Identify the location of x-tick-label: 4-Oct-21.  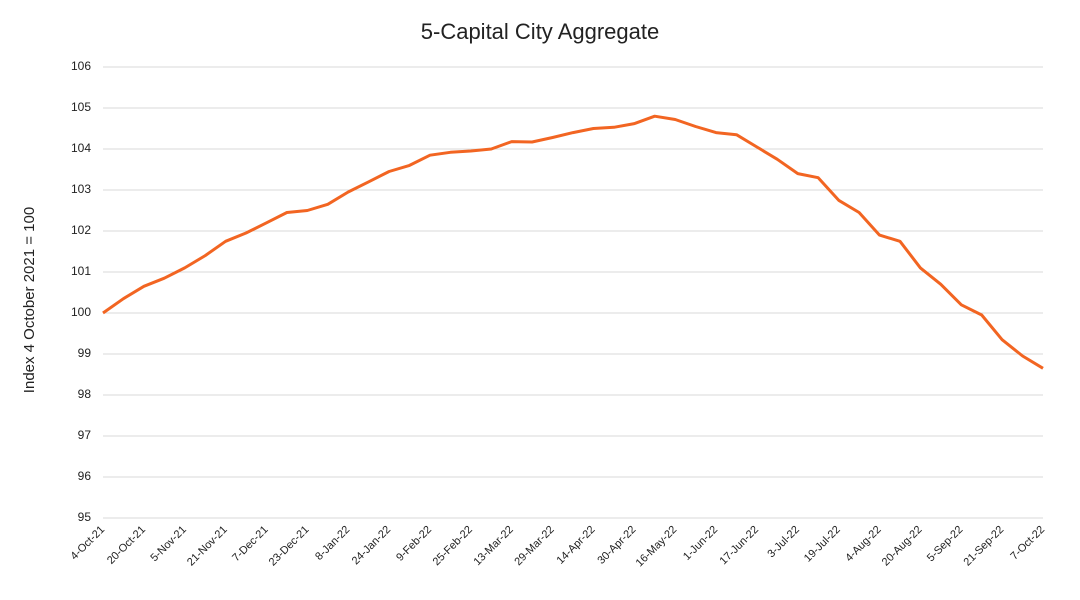
(87, 543).